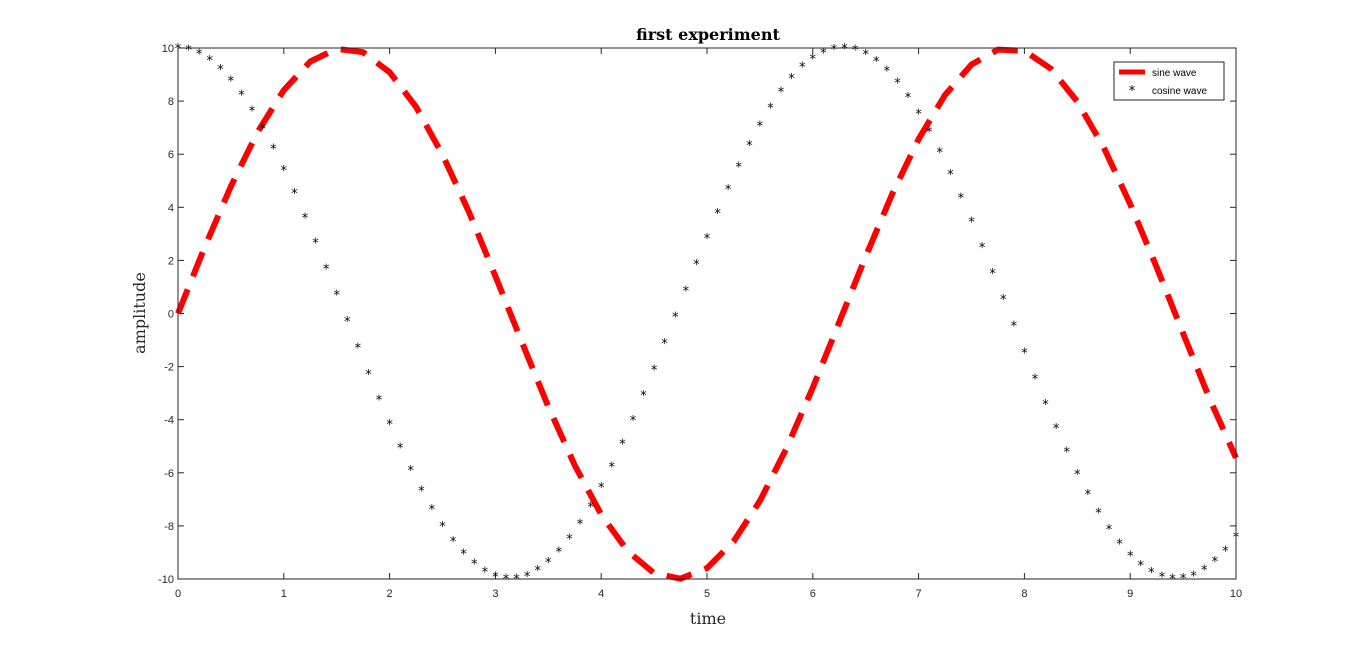 The width and height of the screenshot is (1366, 652). Describe the element at coordinates (139, 313) in the screenshot. I see `y-axis-label: amplitude` at that location.